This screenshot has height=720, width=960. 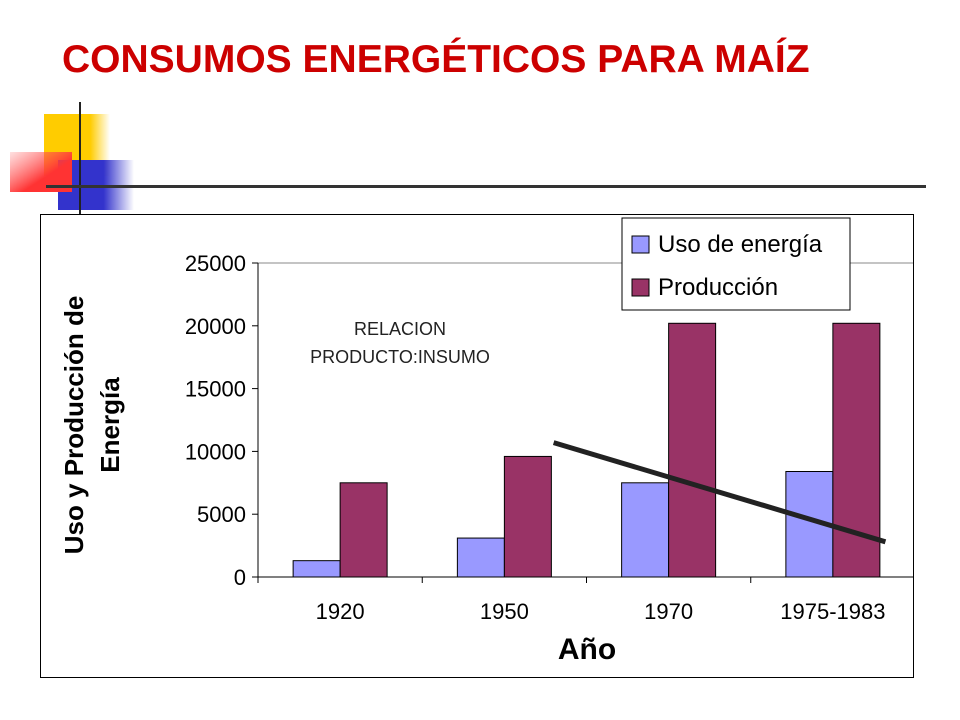 I want to click on x-axis-title: Año, so click(x=587, y=649).